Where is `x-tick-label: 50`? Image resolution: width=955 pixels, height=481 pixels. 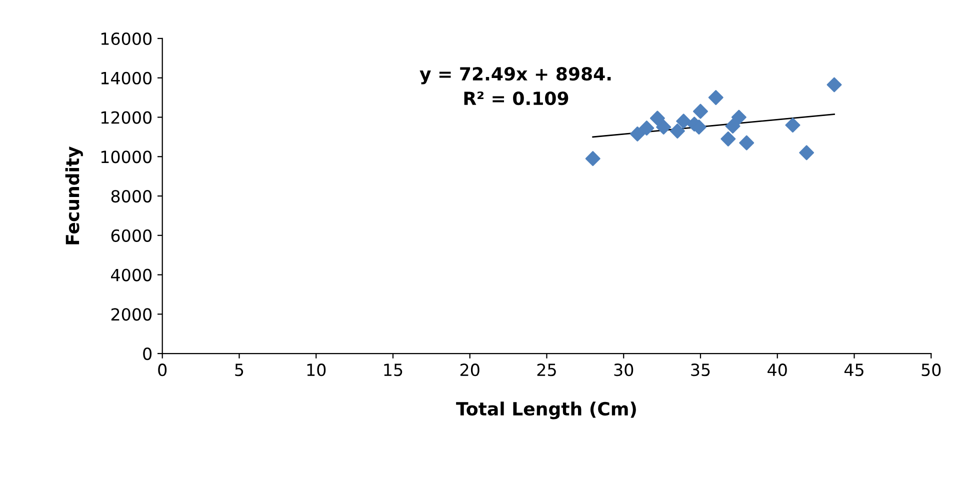 x-tick-label: 50 is located at coordinates (931, 370).